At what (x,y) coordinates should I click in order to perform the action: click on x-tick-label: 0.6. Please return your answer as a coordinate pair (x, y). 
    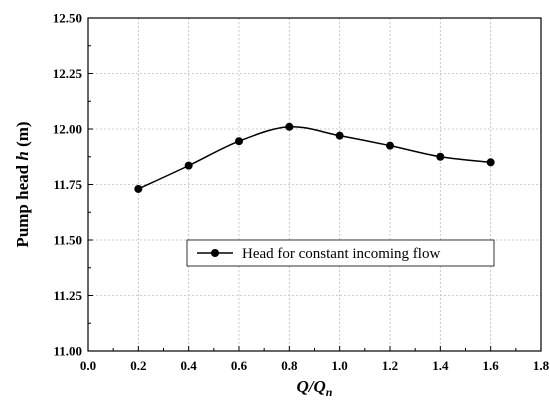
    Looking at the image, I should click on (239, 365).